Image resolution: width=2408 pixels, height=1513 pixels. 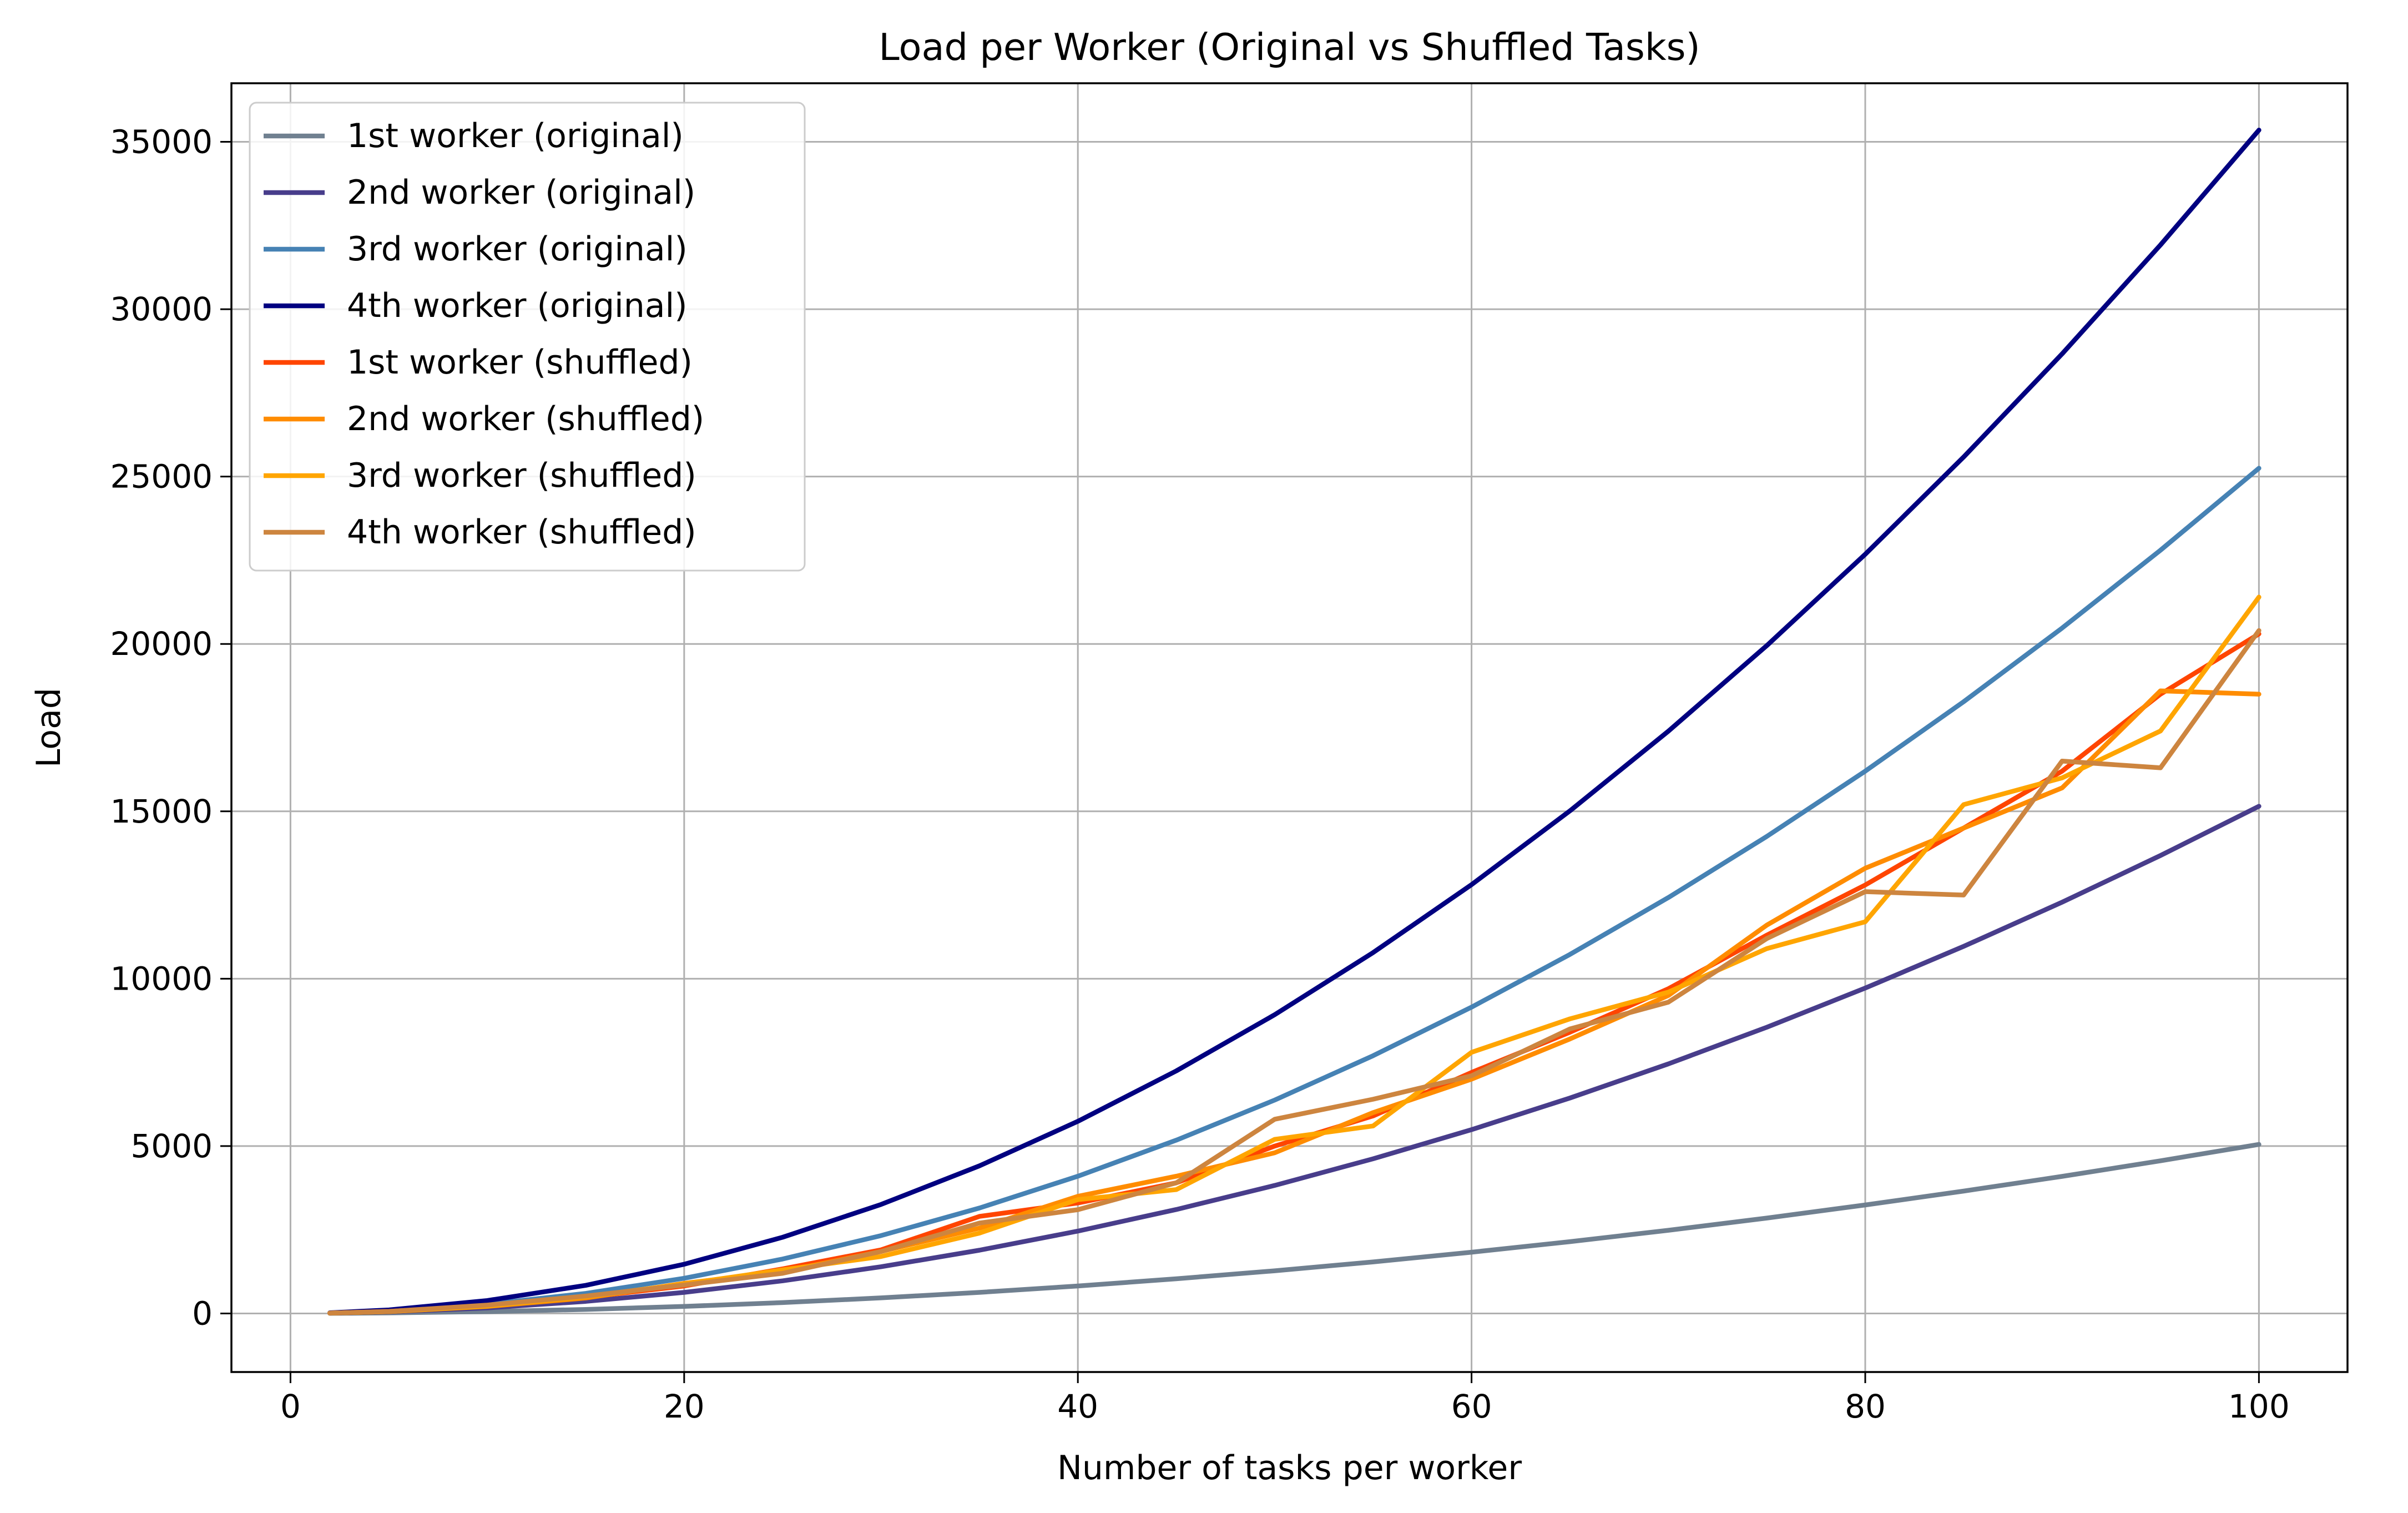 I want to click on x-tick-label: 100, so click(x=2259, y=1406).